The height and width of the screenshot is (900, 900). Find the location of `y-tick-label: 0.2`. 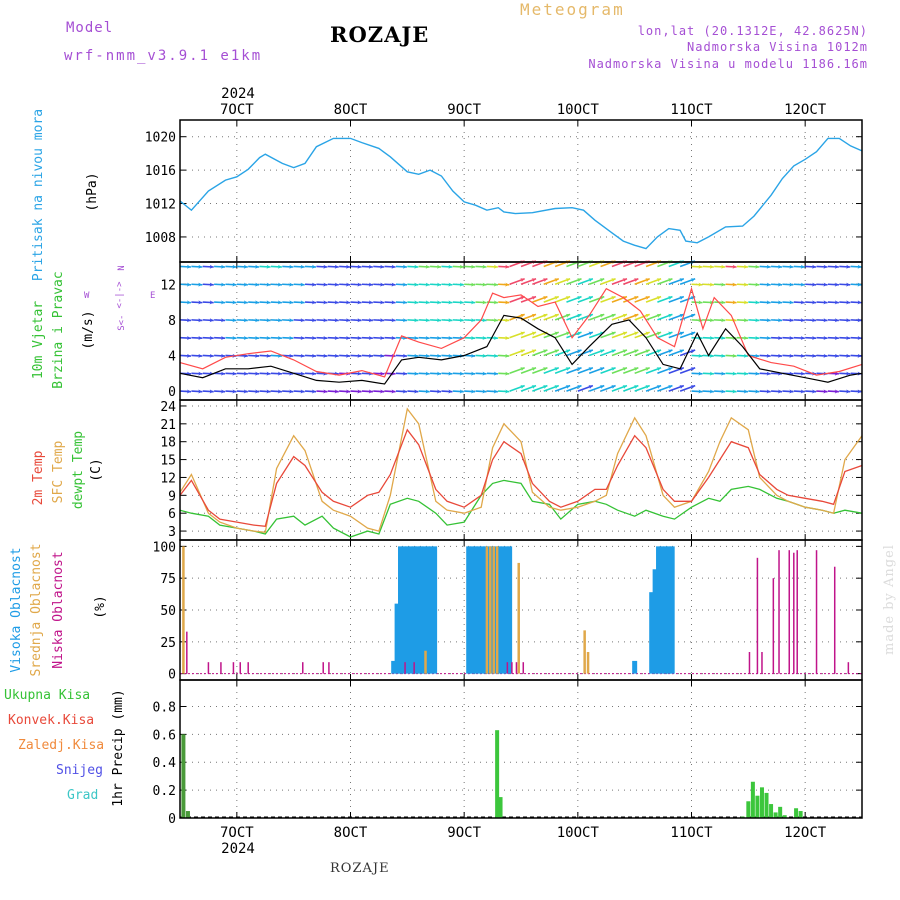

y-tick-label: 0.2 is located at coordinates (164, 791).